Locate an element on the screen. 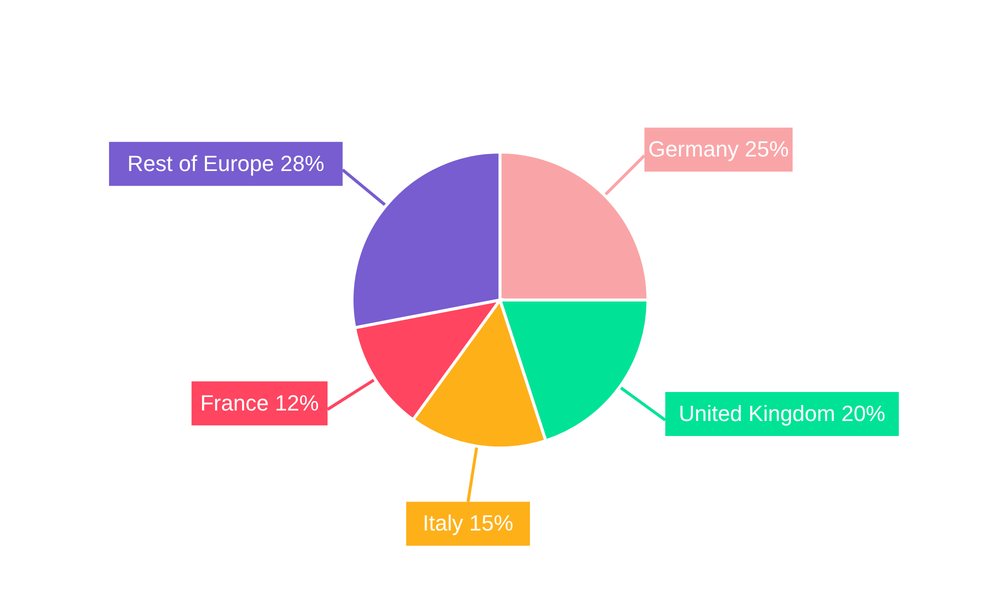 Image resolution: width=1000 pixels, height=600 pixels. slice-label: France 12% is located at coordinates (259, 403).